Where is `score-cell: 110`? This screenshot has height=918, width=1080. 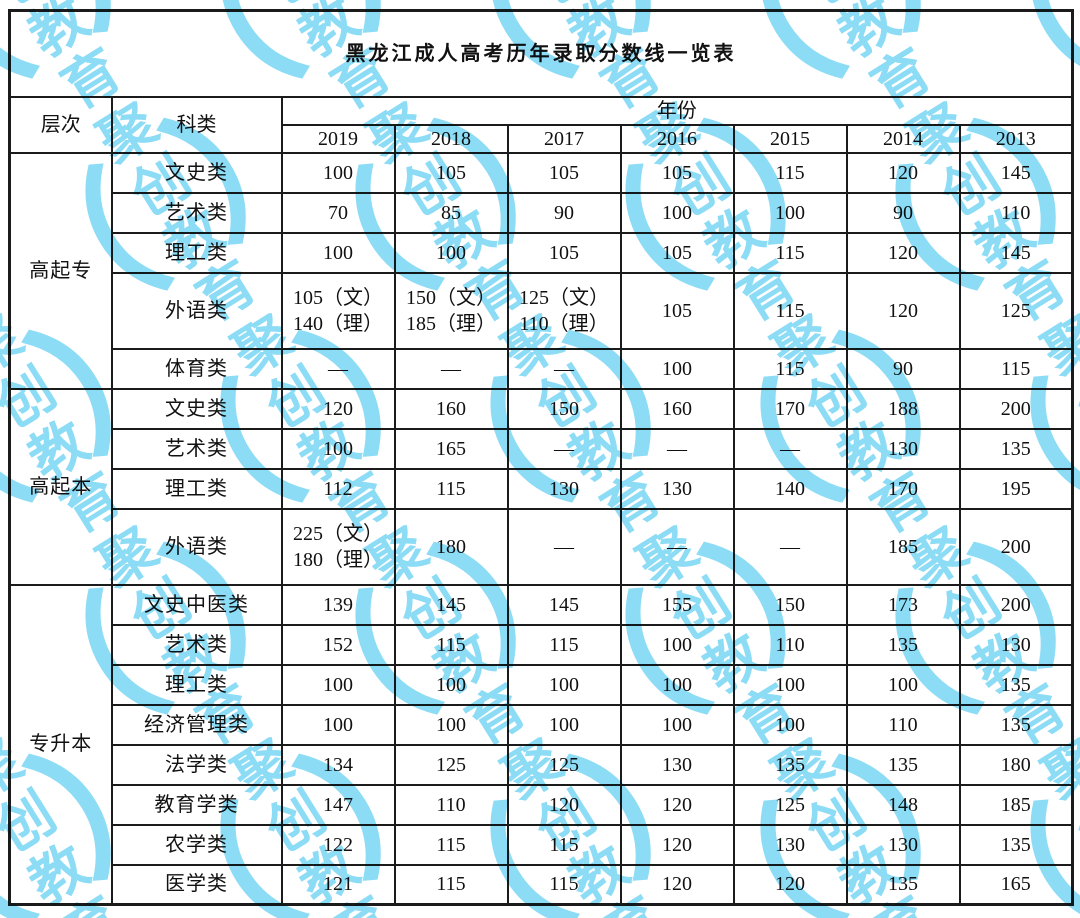
score-cell: 110 is located at coordinates (1016, 212).